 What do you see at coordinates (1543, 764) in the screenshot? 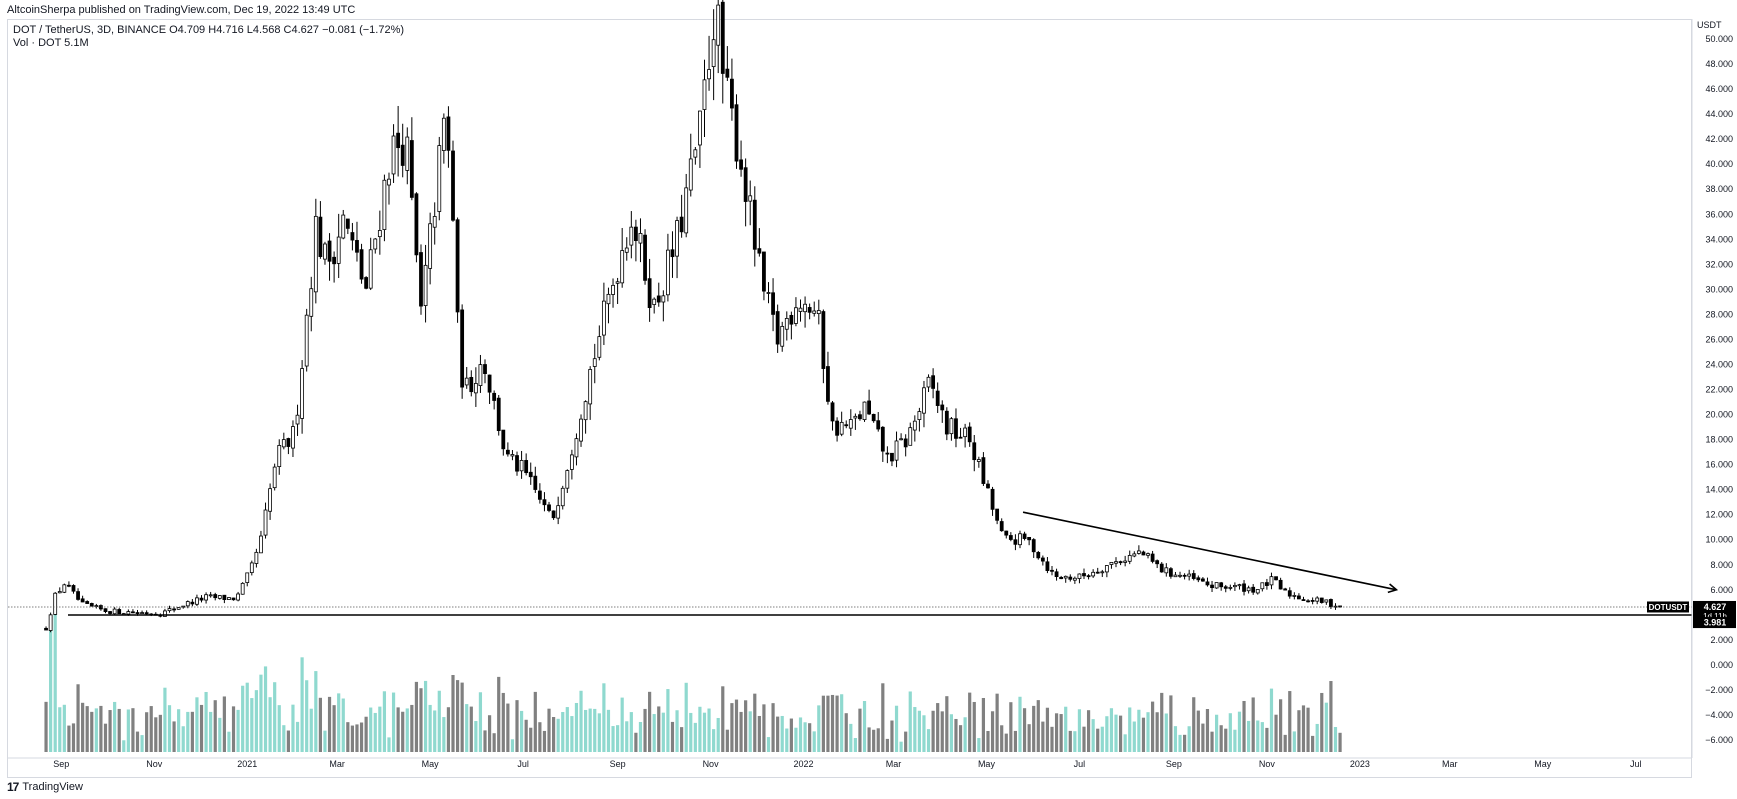
I see `time-tick-label: May` at bounding box center [1543, 764].